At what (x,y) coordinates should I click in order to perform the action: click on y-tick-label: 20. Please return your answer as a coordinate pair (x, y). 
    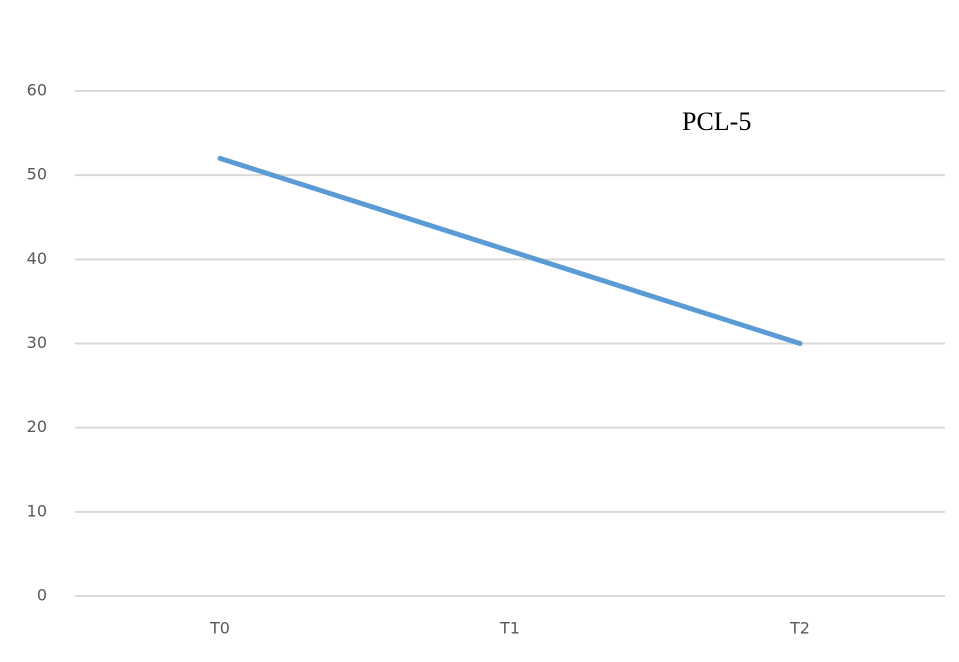
    Looking at the image, I should click on (37, 426).